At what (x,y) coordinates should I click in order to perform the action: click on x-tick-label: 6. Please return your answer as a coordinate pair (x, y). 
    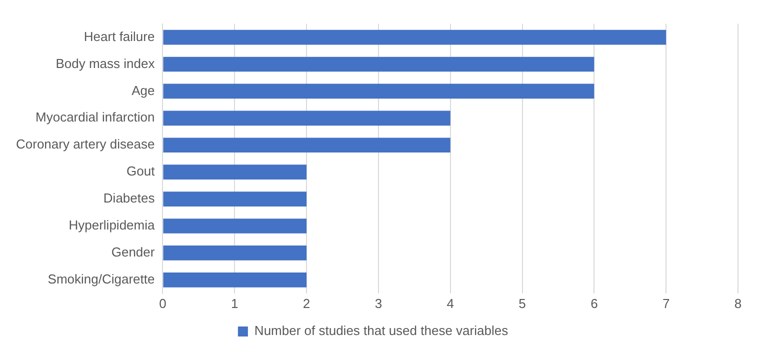
    Looking at the image, I should click on (594, 303).